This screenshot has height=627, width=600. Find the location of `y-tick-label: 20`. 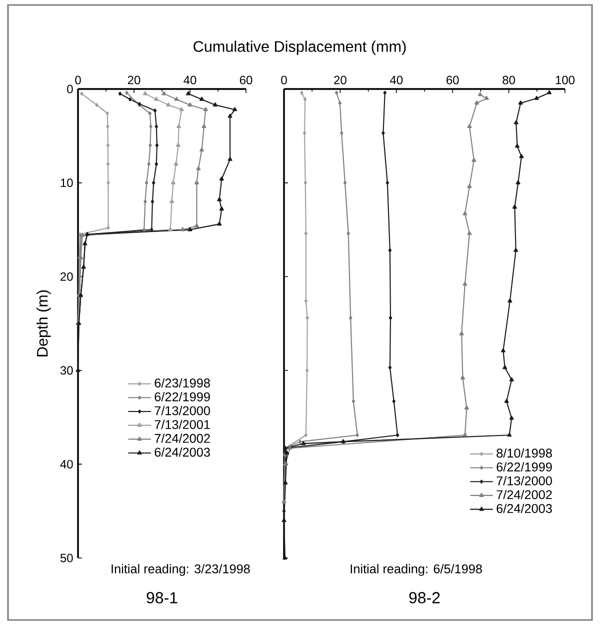

y-tick-label: 20 is located at coordinates (66, 276).